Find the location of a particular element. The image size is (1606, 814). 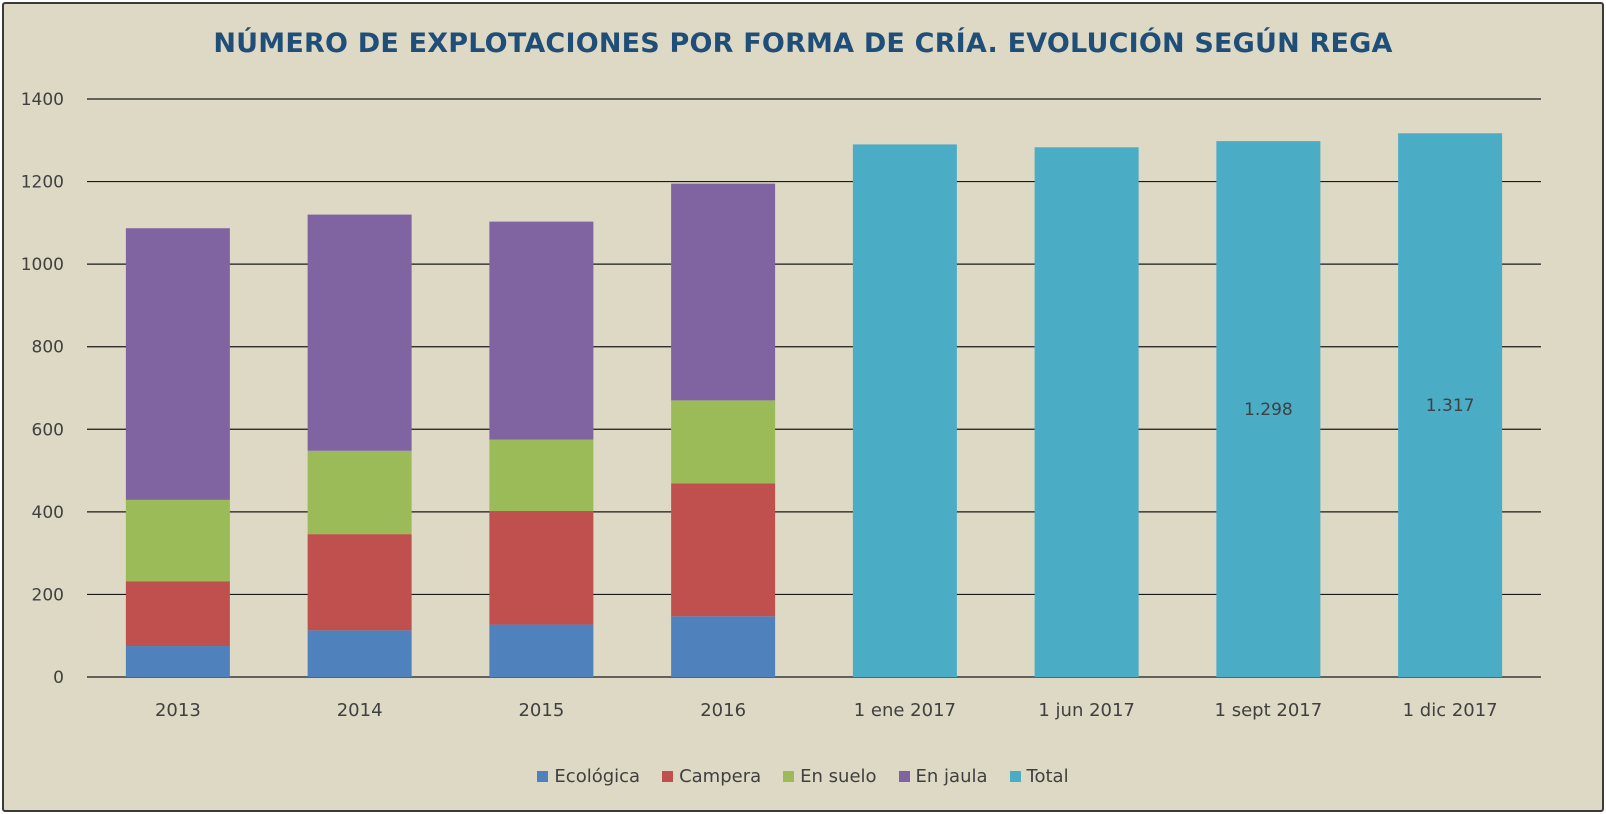

x-tick-label: 1 sept 2017 is located at coordinates (1269, 710).